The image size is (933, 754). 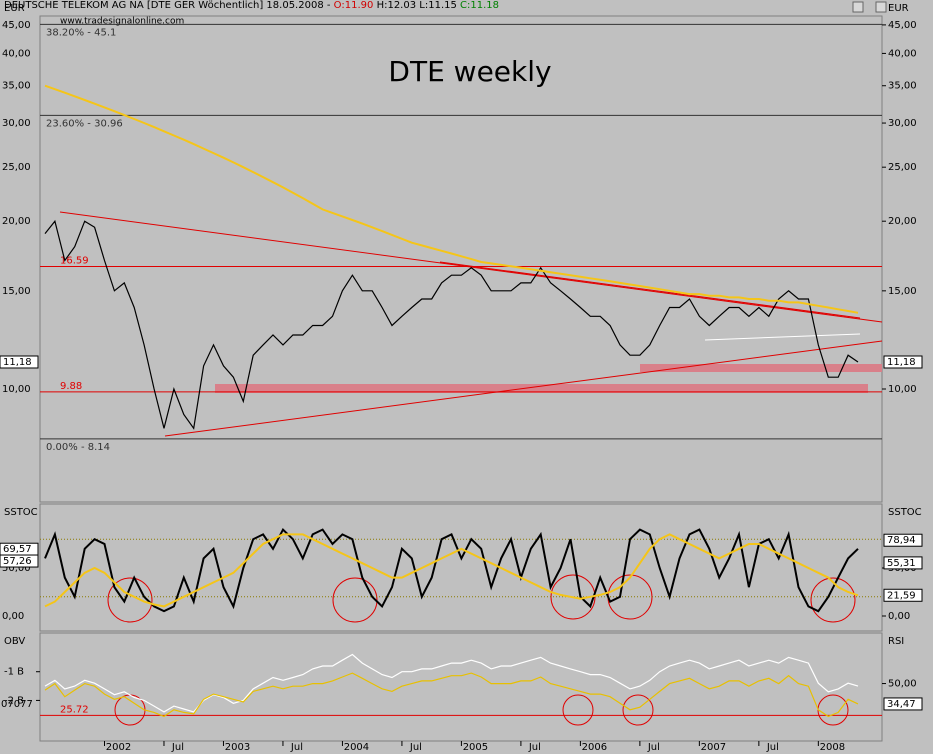 I want to click on x-tick-label: 2002, so click(x=118, y=747).